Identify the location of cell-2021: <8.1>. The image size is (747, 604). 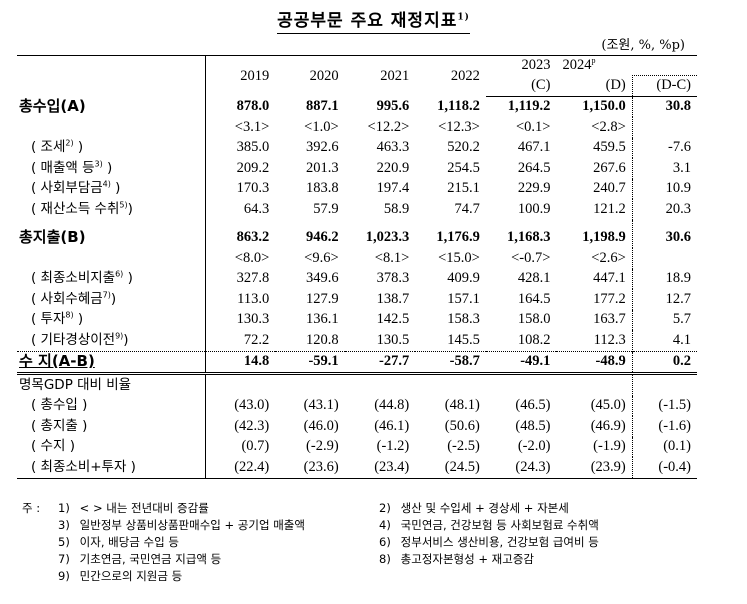
(392, 257).